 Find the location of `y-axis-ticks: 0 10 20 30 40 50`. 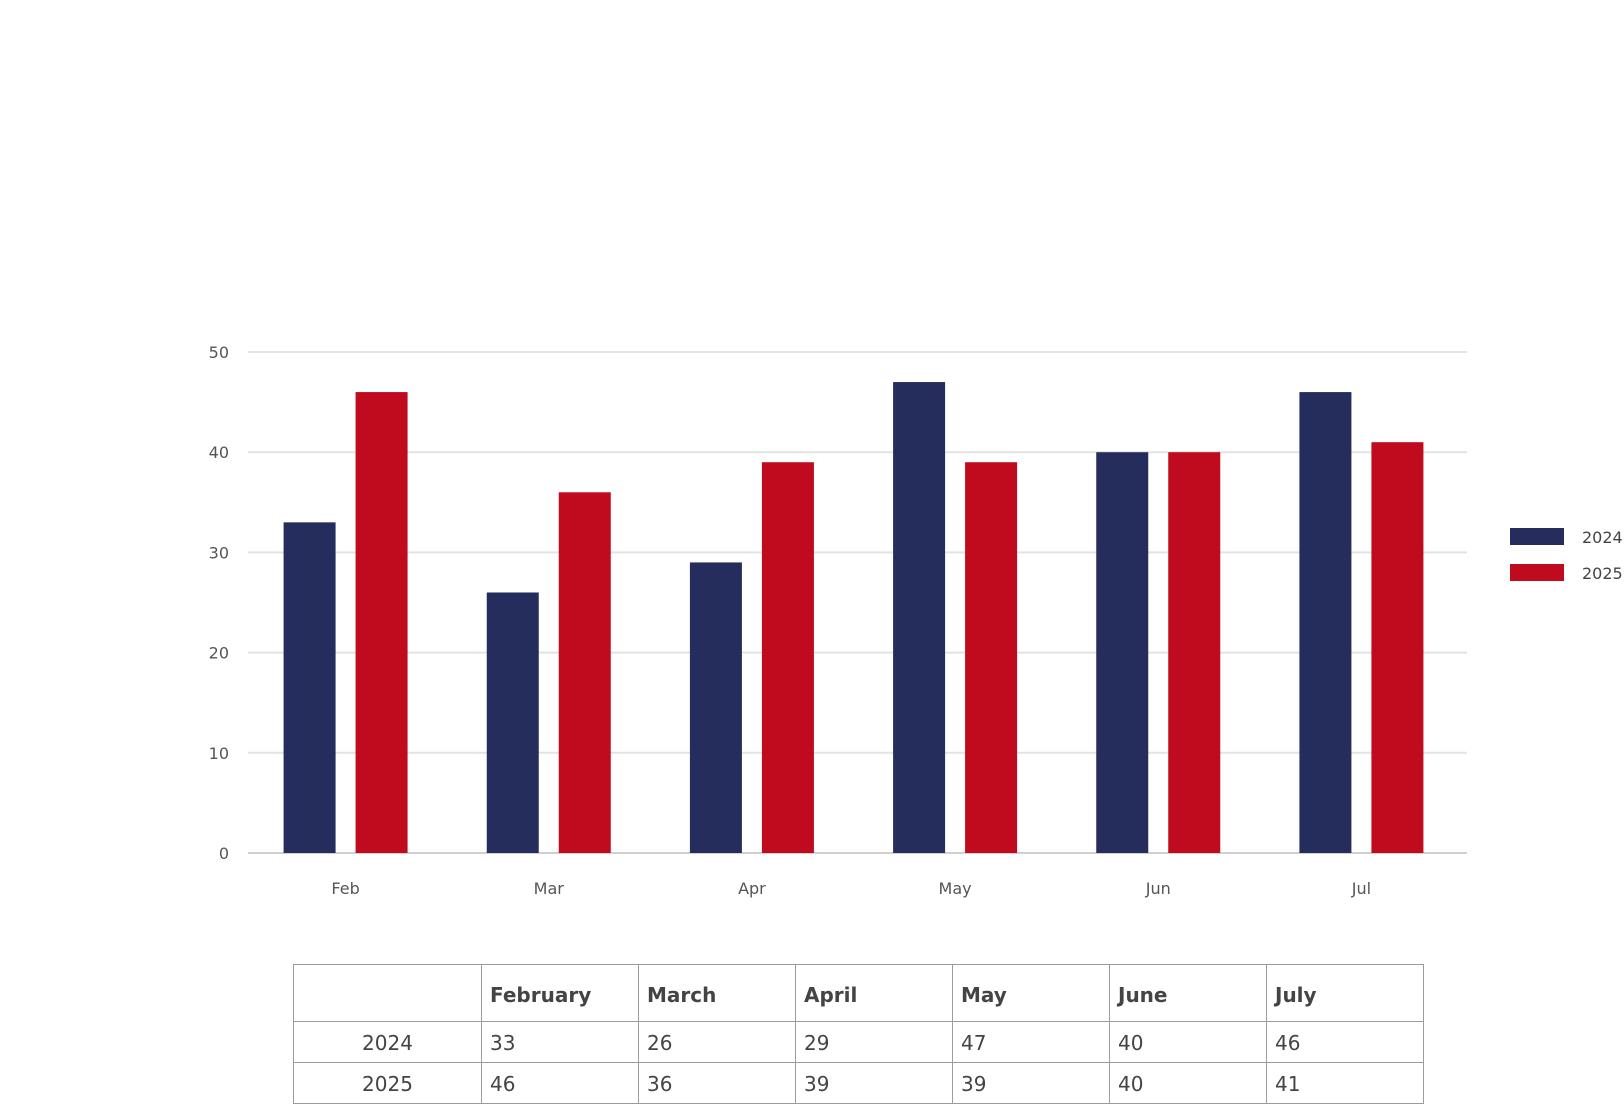

y-axis-ticks: 0 10 20 30 40 50 is located at coordinates (219, 603).